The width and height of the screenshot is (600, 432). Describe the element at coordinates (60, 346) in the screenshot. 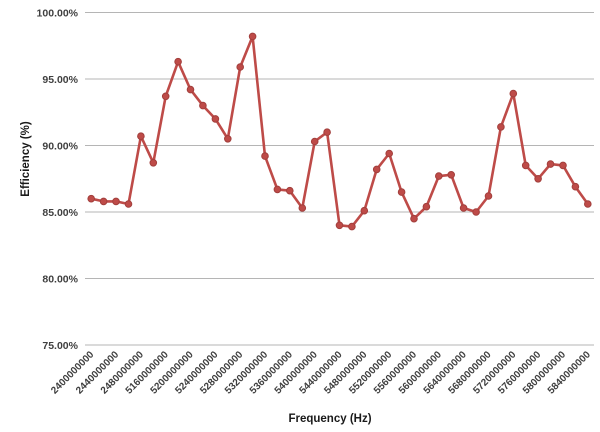

I see `y-tick-label: 75.00%` at that location.